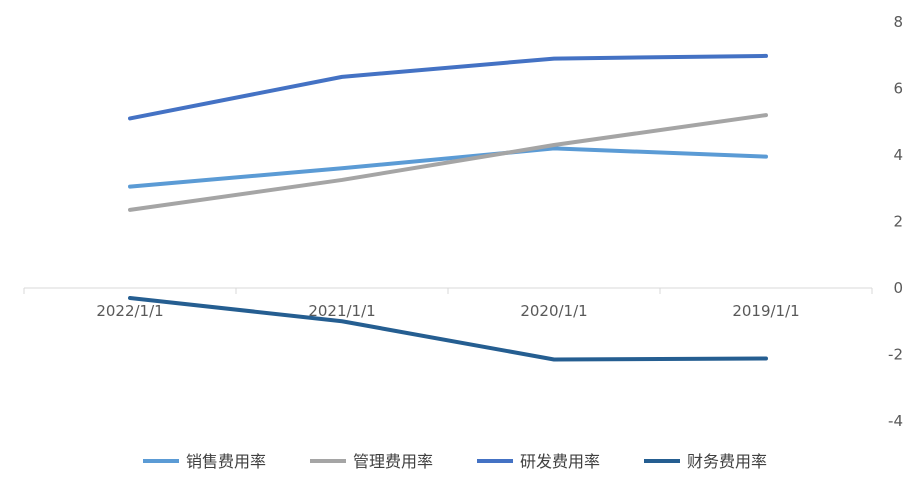  I want to click on y-tick-label: -2, so click(895, 355).